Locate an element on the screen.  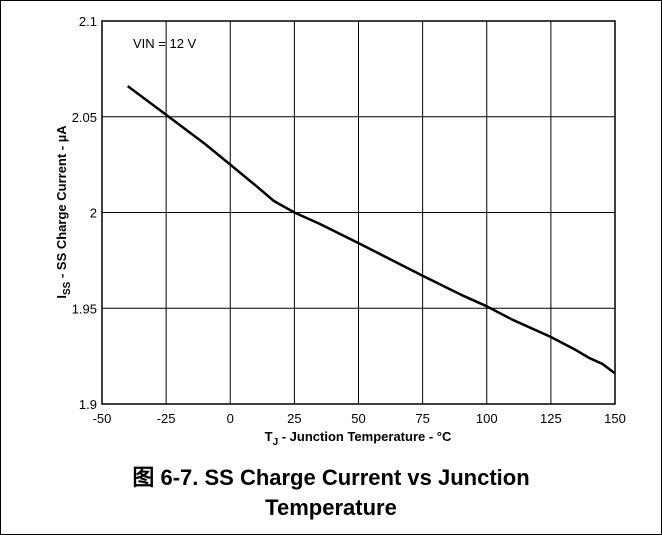
x-axis-label: TJ - Junction Temperature - °C is located at coordinates (358, 438).